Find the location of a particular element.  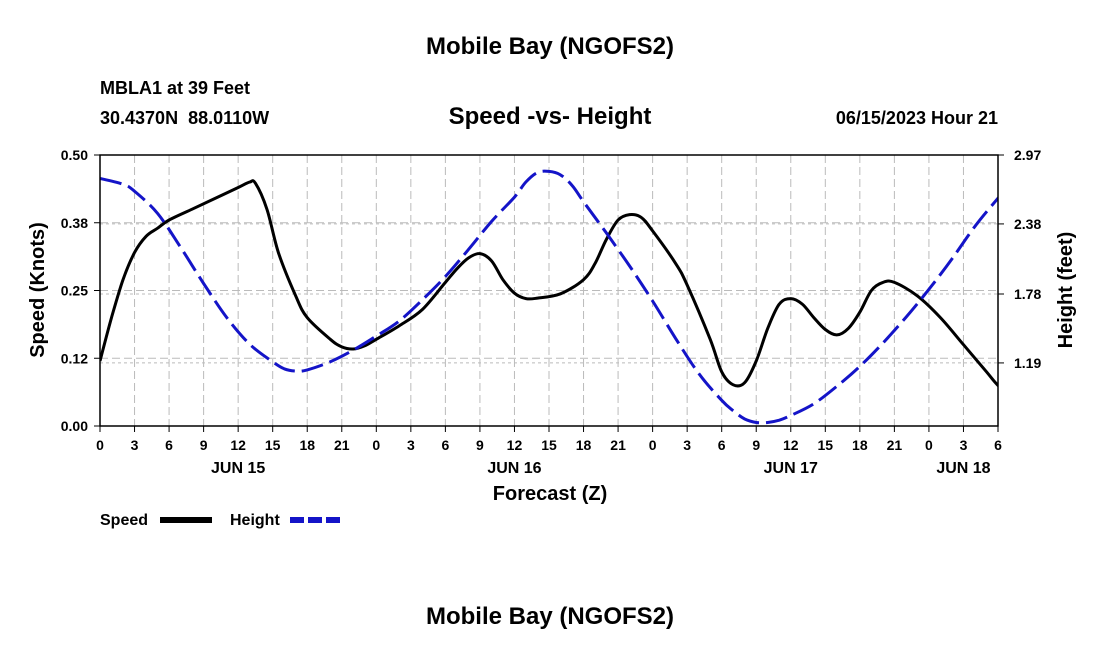

y-right-tick-label: 1.19 is located at coordinates (1027, 363).